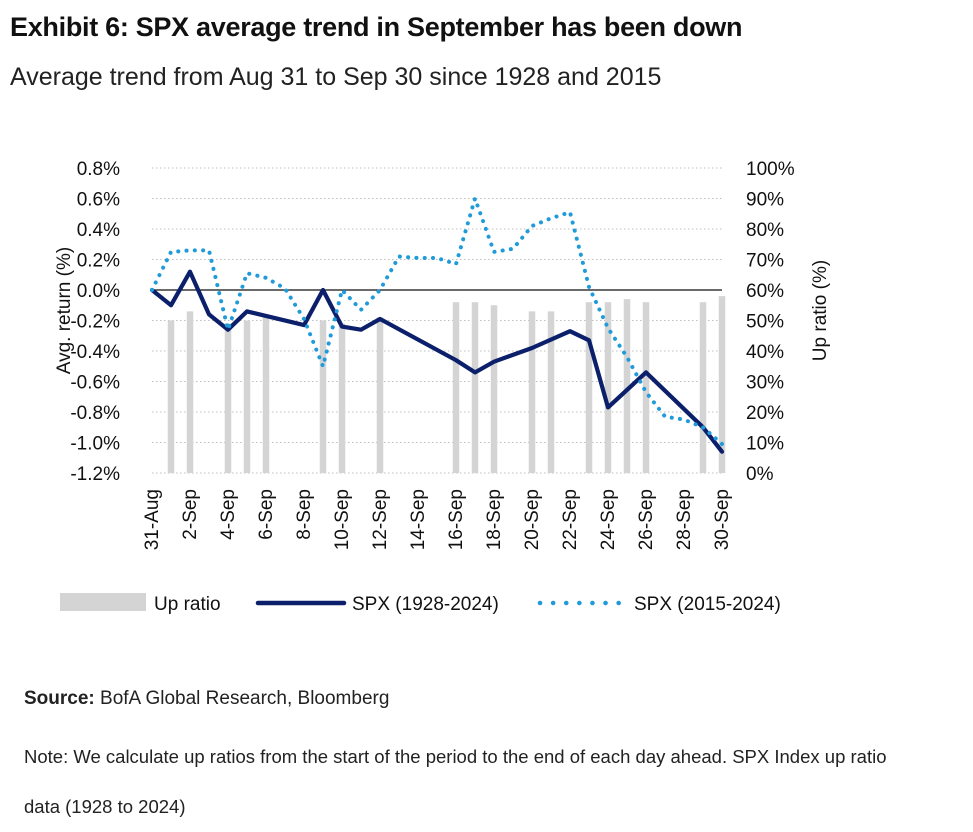 Image resolution: width=973 pixels, height=832 pixels. What do you see at coordinates (304, 514) in the screenshot?
I see `x-tick-label: 8-Sep` at bounding box center [304, 514].